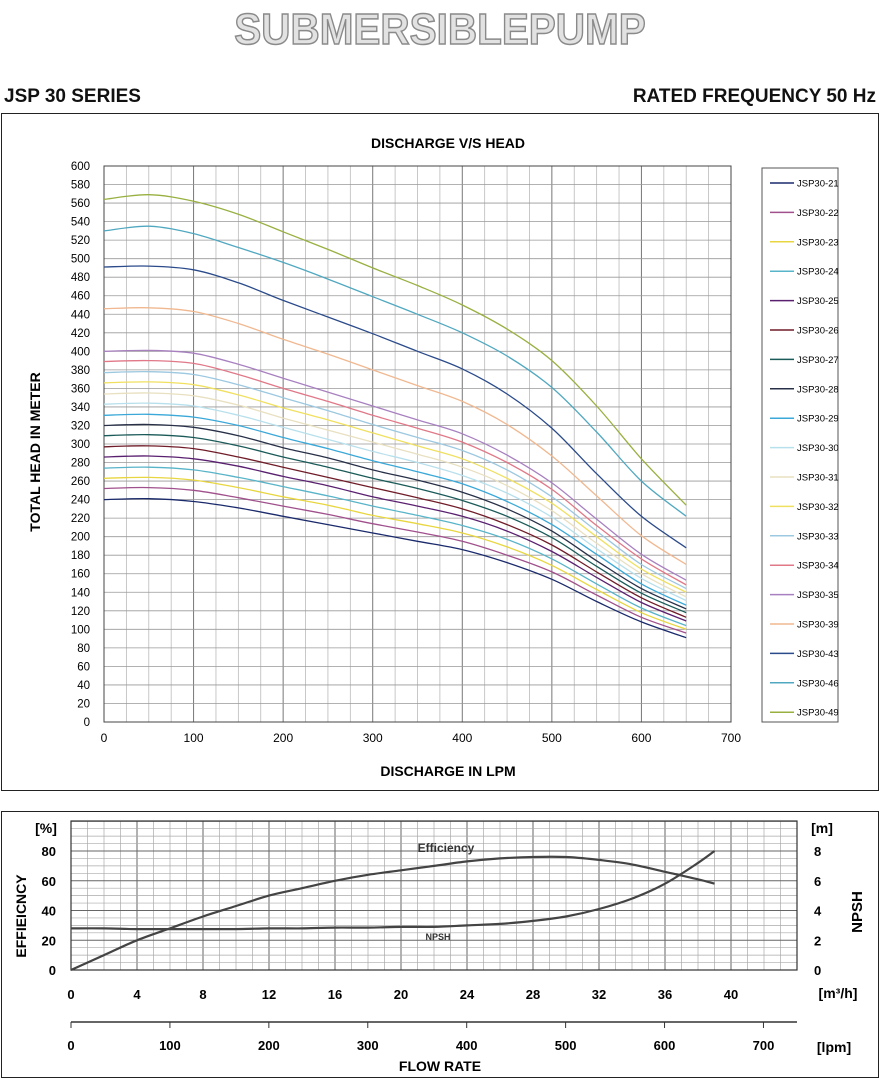  Describe the element at coordinates (72, 96) in the screenshot. I see `series-title: JSP 30 SERIES` at that location.